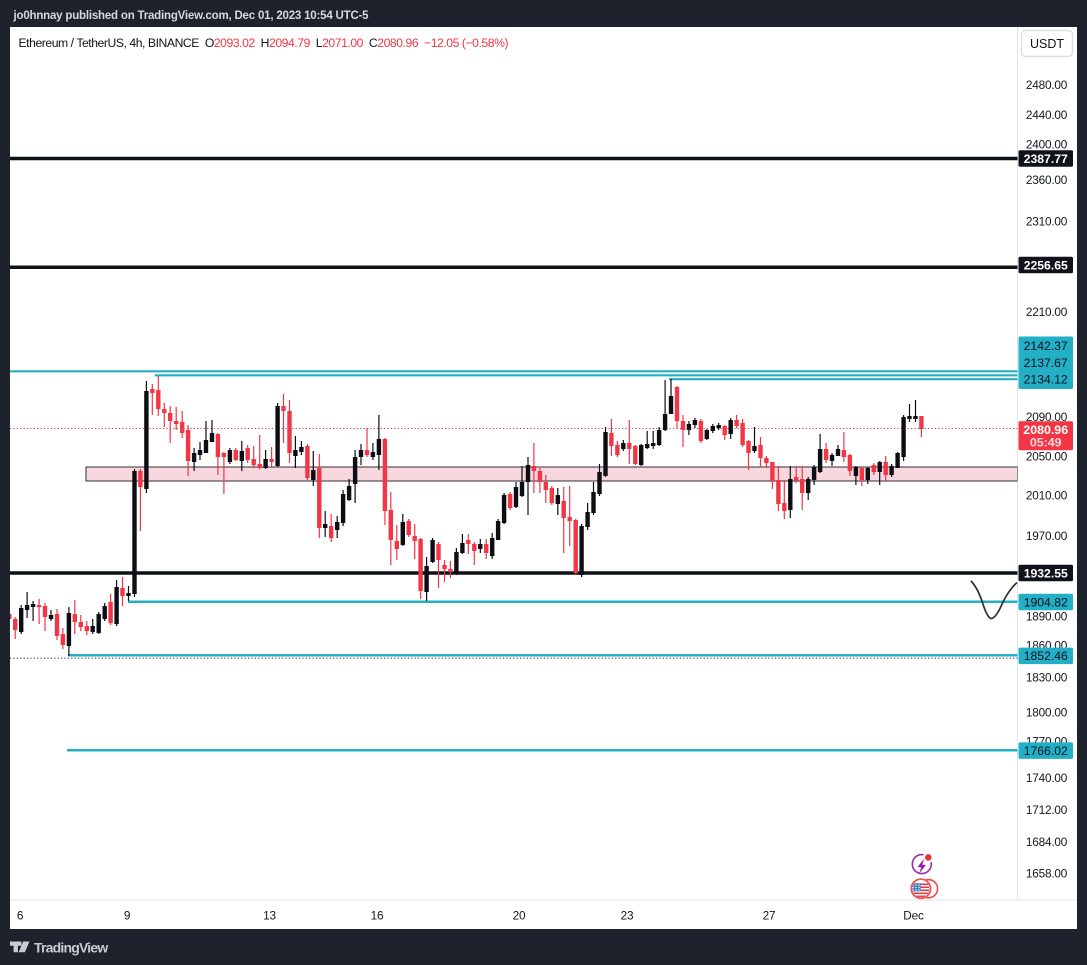 The width and height of the screenshot is (1087, 965). What do you see at coordinates (769, 916) in the screenshot?
I see `svg-text: 27` at bounding box center [769, 916].